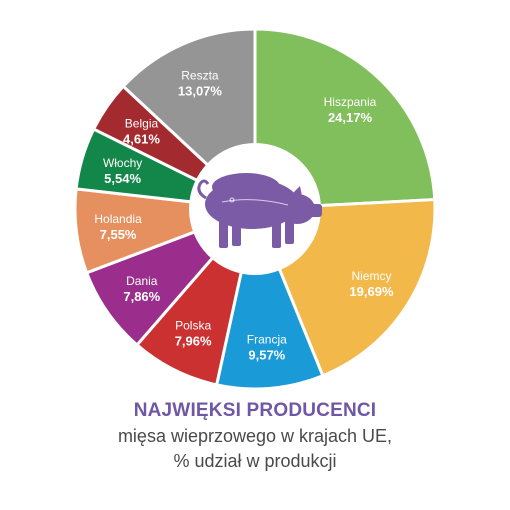 The height and width of the screenshot is (510, 510). I want to click on slice-label-name: Reszta, so click(200, 75).